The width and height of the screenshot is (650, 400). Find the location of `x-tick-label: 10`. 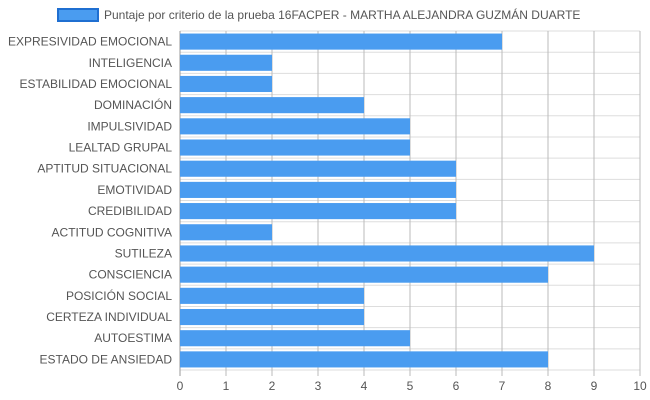

x-tick-label: 10 is located at coordinates (640, 386).